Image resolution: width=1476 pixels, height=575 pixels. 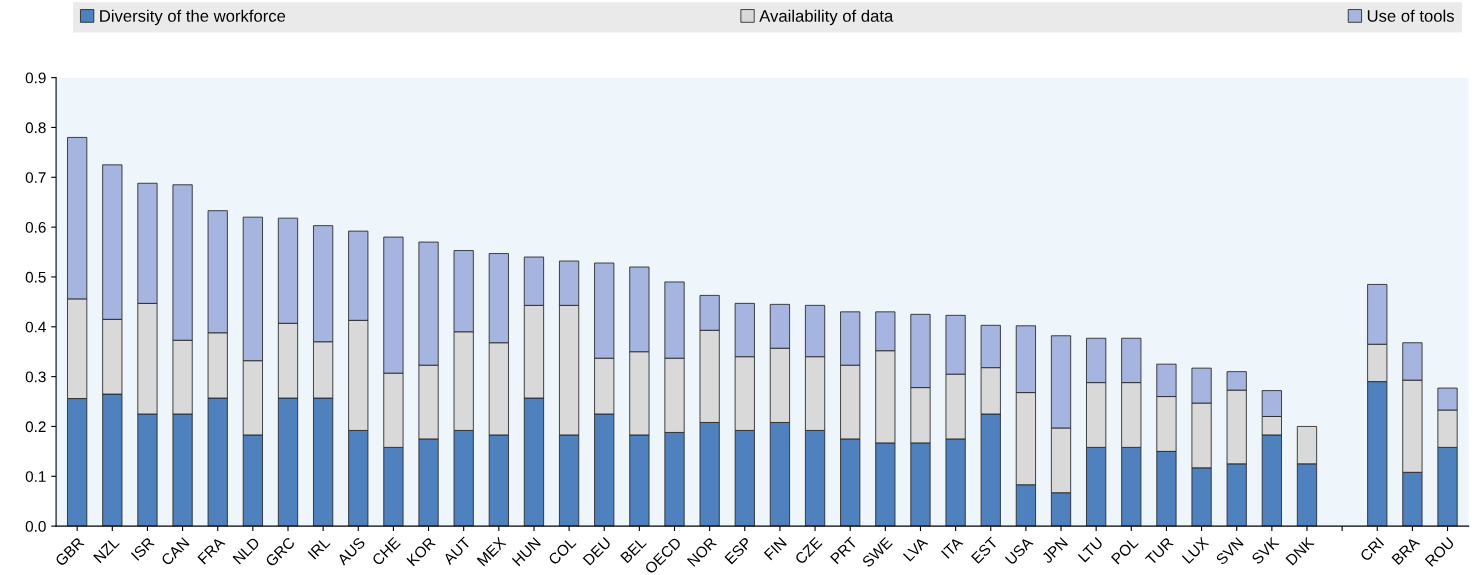 What do you see at coordinates (142, 548) in the screenshot?
I see `x-tick-label: ISR` at bounding box center [142, 548].